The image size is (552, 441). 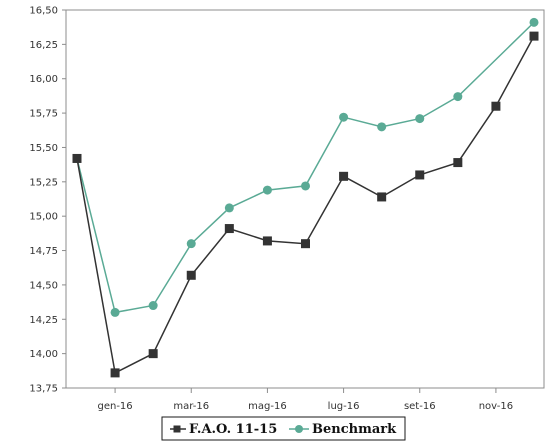 What do you see at coordinates (191, 406) in the screenshot?
I see `x-tick-label: mar-16` at bounding box center [191, 406].